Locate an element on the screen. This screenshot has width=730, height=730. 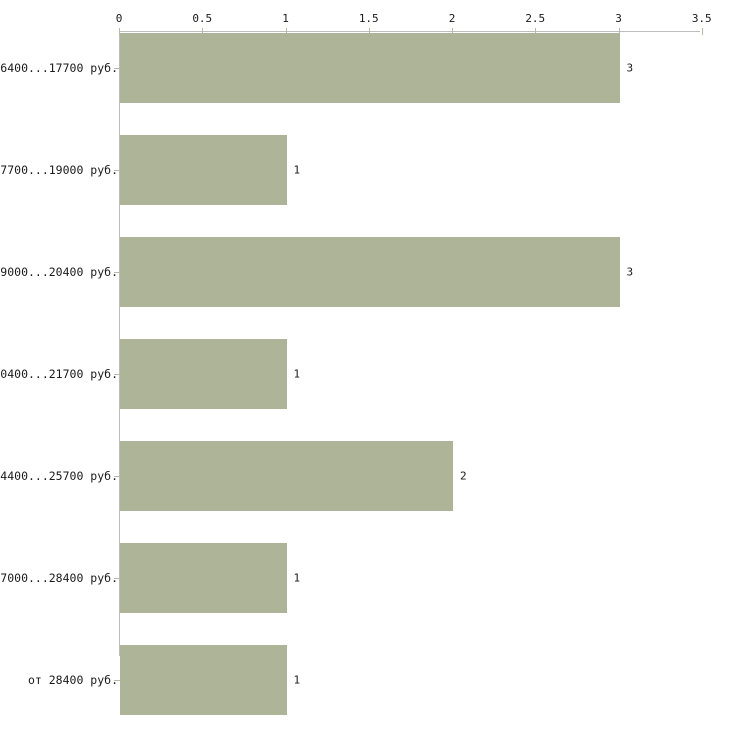
value-axis-tick-label: 3 is located at coordinates (618, 18).